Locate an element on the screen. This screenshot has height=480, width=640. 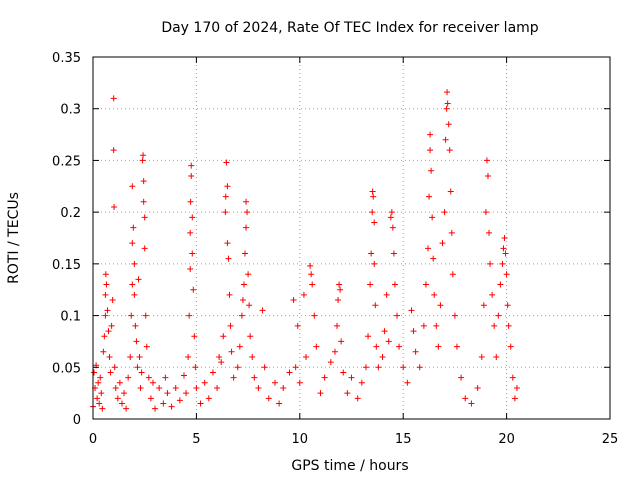
x-axis-label: GPS time / hours is located at coordinates (349, 466).